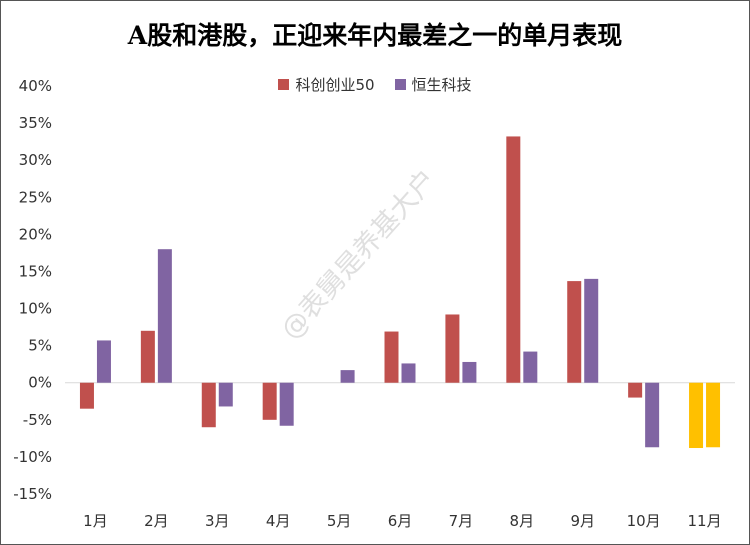 The height and width of the screenshot is (545, 750). What do you see at coordinates (582, 521) in the screenshot?
I see `x-tick-label: 9月` at bounding box center [582, 521].